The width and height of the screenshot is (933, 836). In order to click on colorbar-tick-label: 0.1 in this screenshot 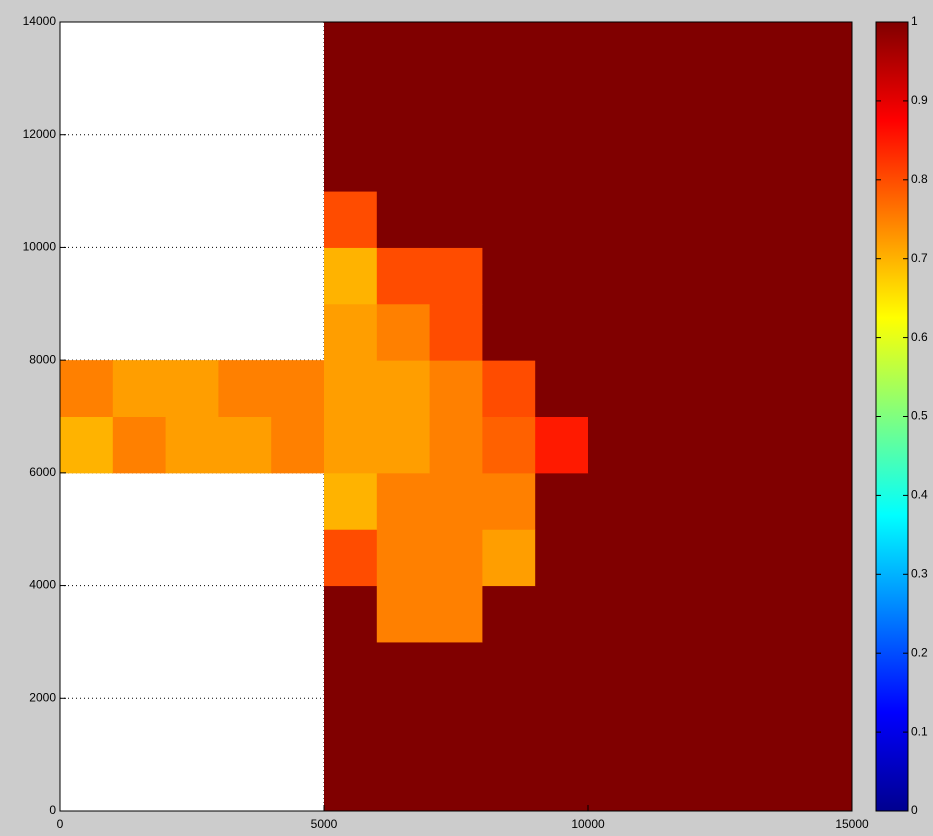, I will do `click(919, 731)`.